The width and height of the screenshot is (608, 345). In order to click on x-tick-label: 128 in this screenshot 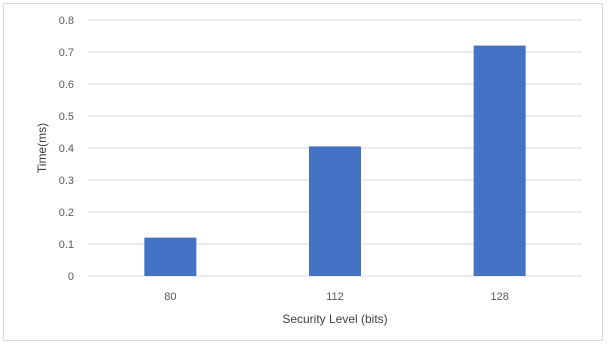, I will do `click(499, 297)`.